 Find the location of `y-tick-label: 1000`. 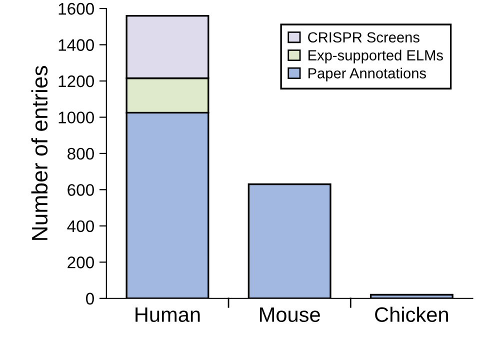

y-tick-label: 1000 is located at coordinates (76, 118).